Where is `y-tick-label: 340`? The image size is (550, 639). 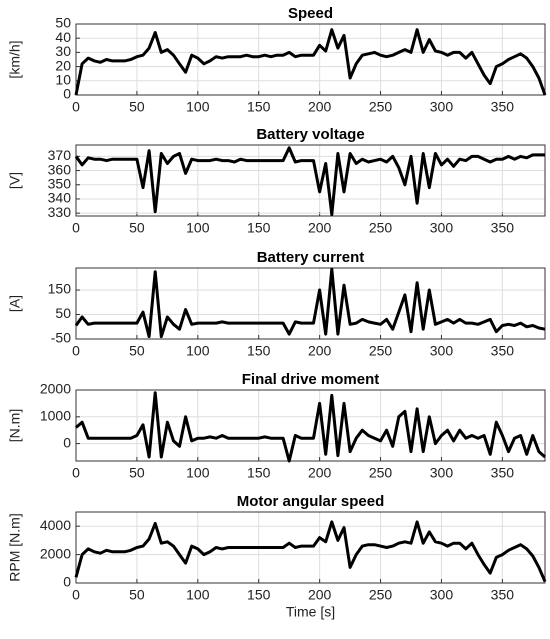 y-tick-label: 340 is located at coordinates (60, 198).